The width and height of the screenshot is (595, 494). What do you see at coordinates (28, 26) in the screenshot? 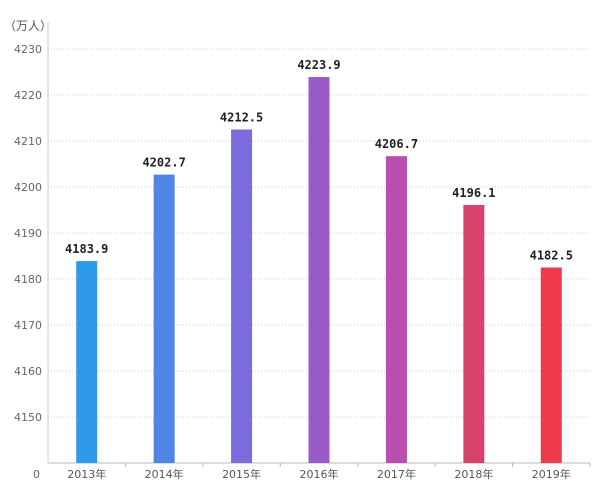
I see `y-axis-unit-label: （万人）` at bounding box center [28, 26].